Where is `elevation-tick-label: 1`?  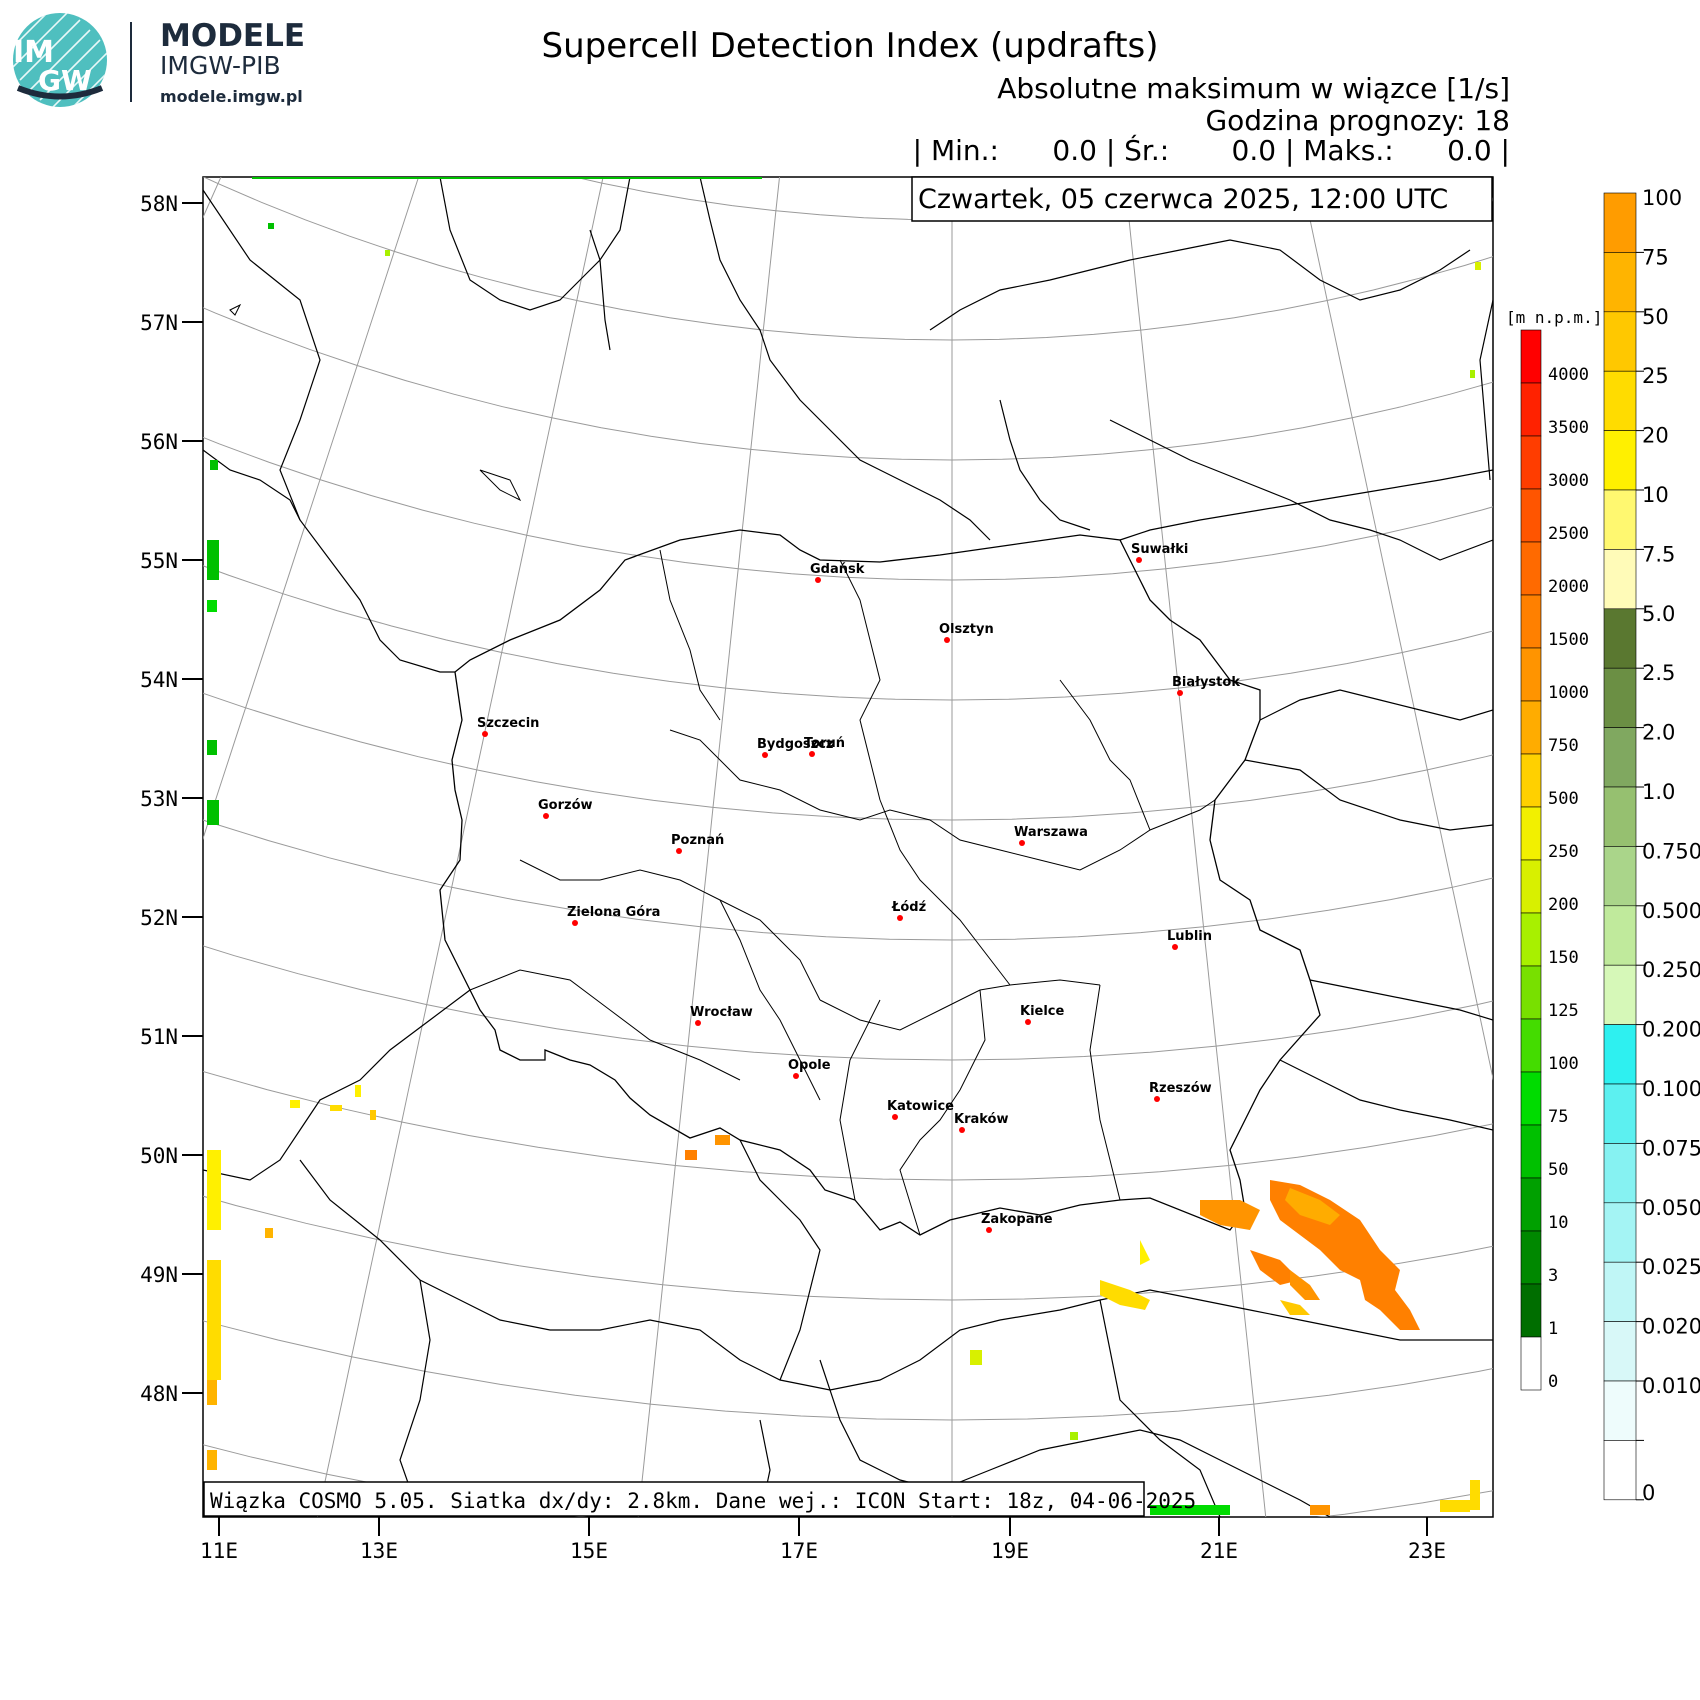 elevation-tick-label: 1 is located at coordinates (1553, 1329).